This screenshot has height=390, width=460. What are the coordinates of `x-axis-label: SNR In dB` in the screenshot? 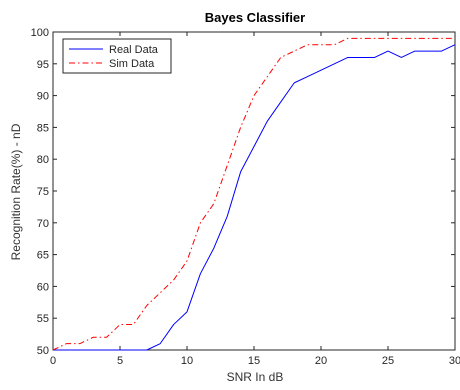 It's located at (255, 377).